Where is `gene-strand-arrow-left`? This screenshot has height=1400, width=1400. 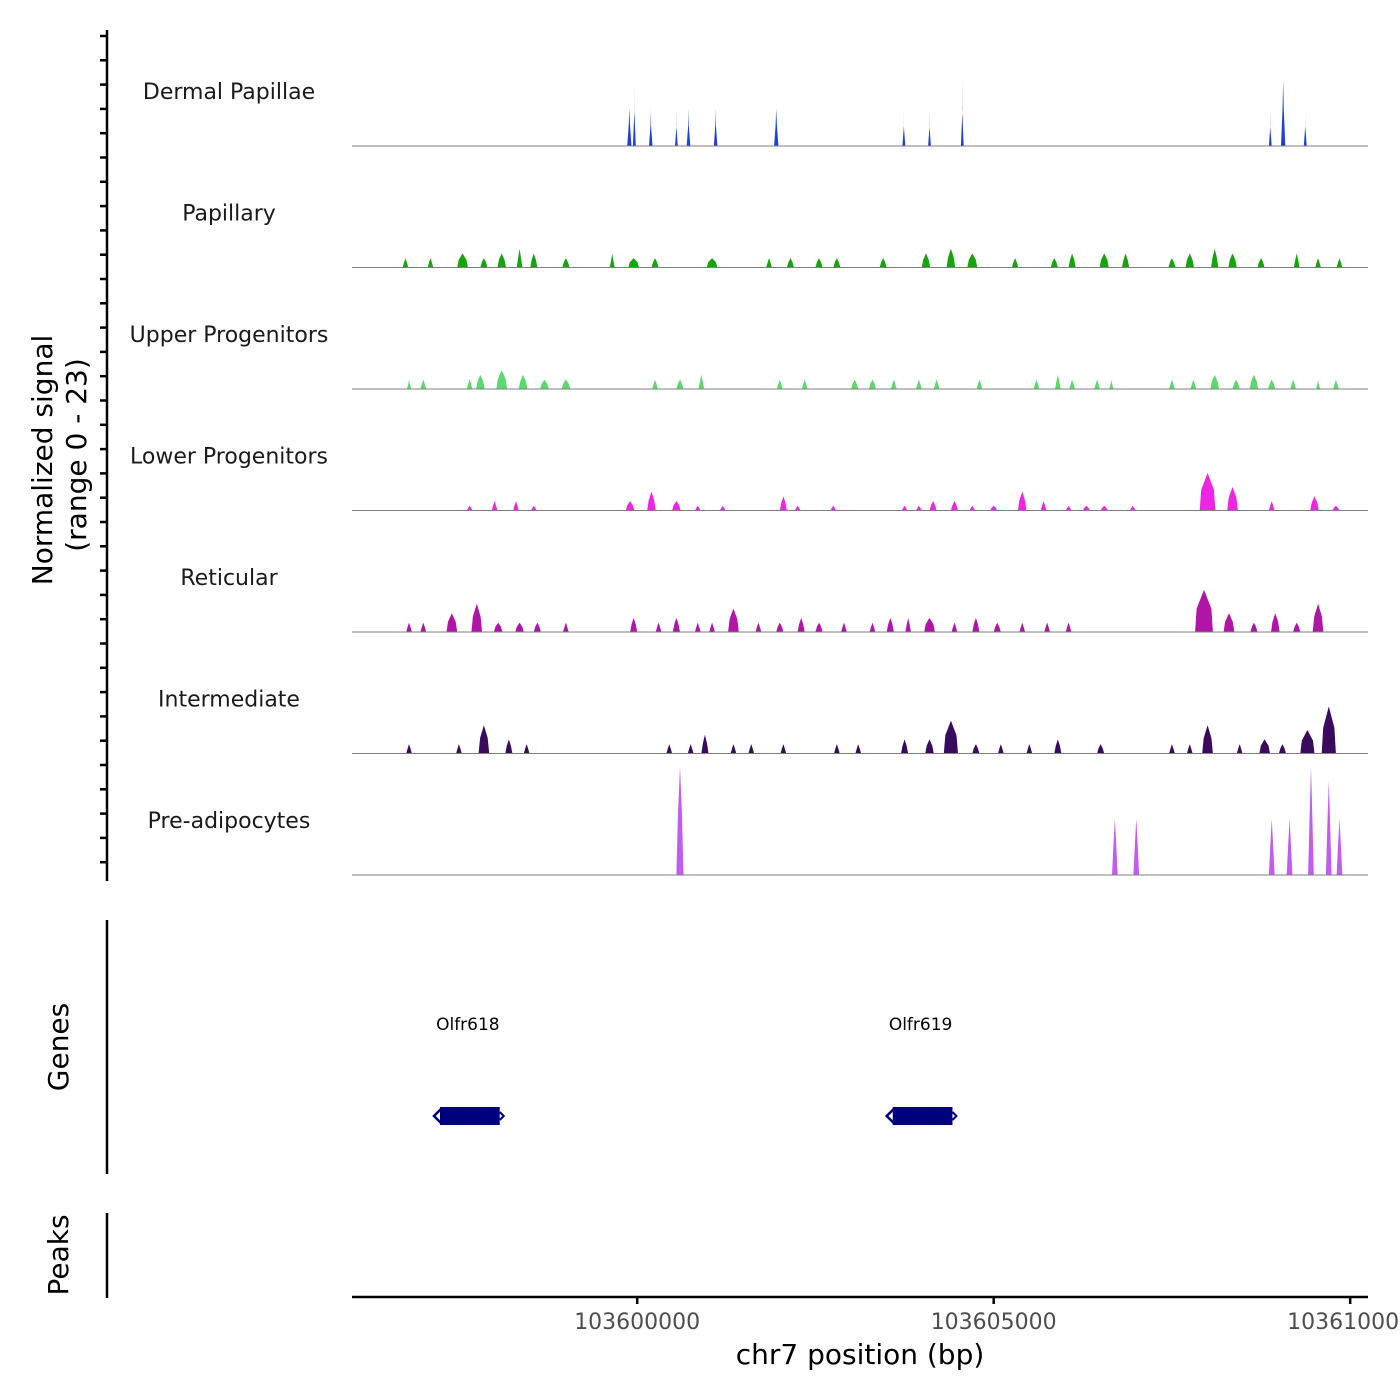 gene-strand-arrow-left is located at coordinates (889, 1116).